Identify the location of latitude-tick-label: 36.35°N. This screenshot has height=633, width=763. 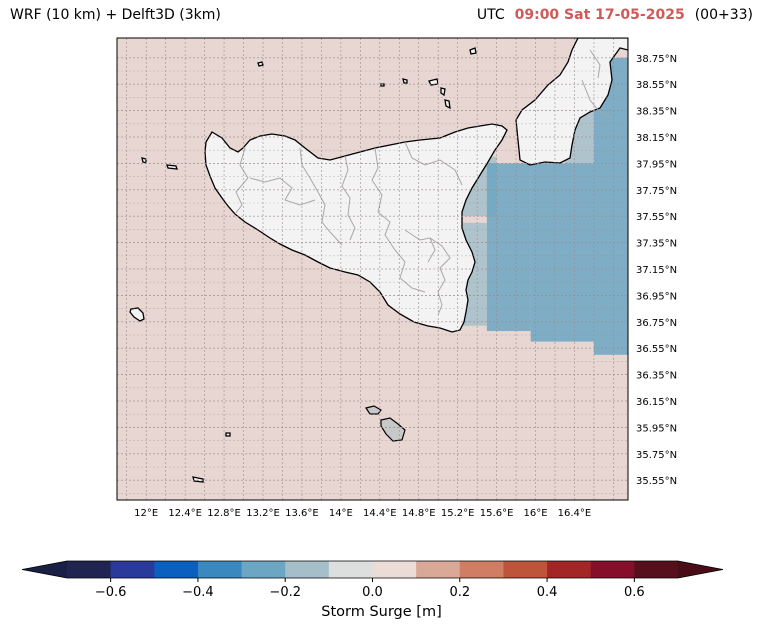
(656, 376).